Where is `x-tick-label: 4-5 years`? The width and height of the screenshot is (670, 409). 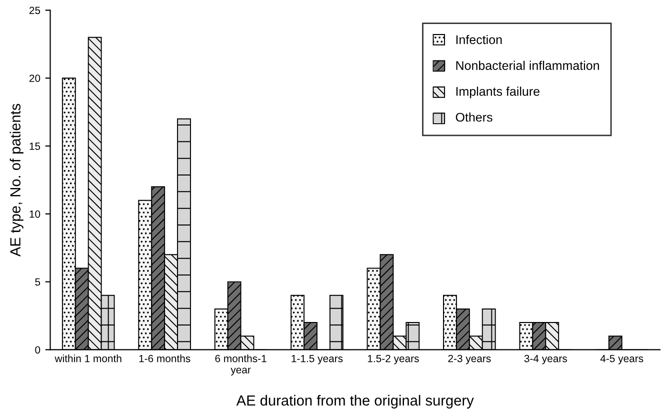
x-tick-label: 4-5 years is located at coordinates (622, 359).